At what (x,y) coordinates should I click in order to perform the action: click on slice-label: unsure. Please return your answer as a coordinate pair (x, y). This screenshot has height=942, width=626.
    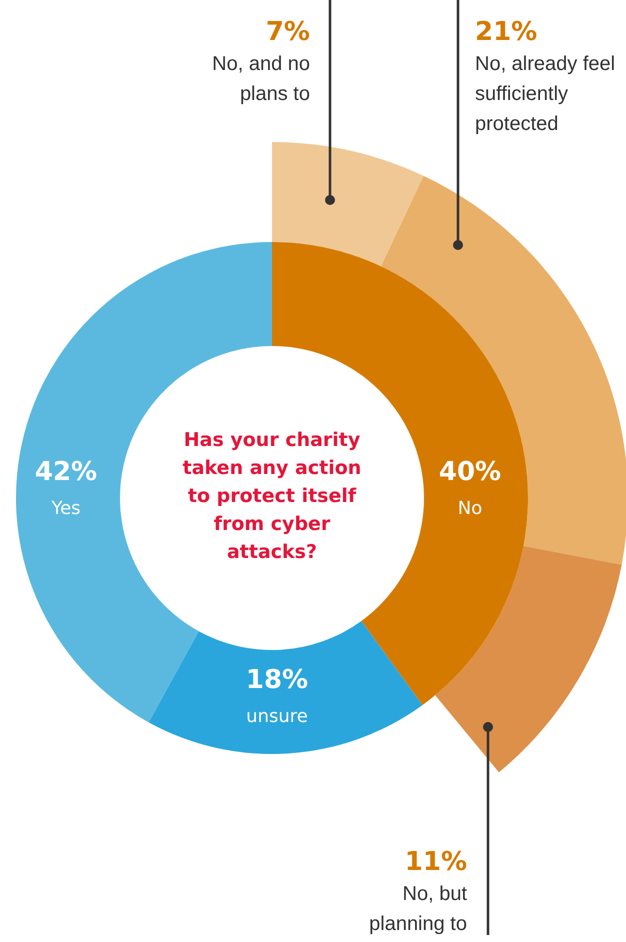
    Looking at the image, I should click on (277, 716).